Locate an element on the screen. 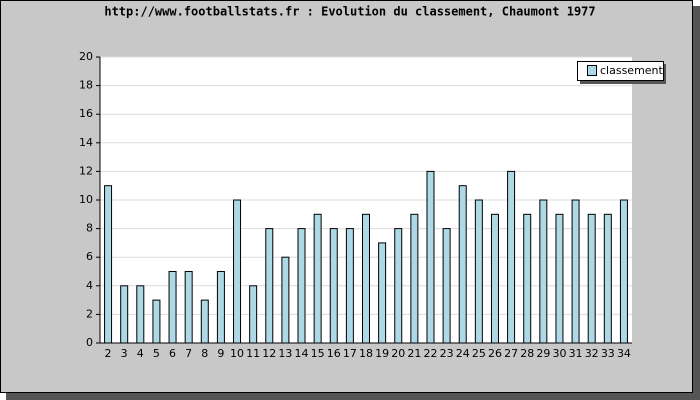 This screenshot has width=700, height=400. x-tick-label: 2 is located at coordinates (108, 353).